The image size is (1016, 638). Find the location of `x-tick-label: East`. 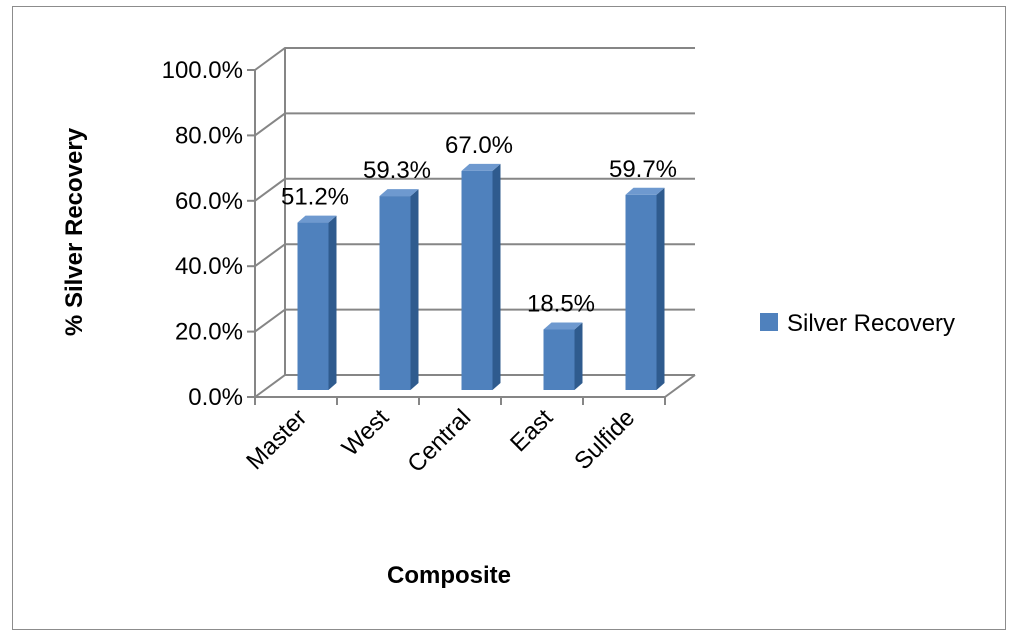

x-tick-label: East is located at coordinates (531, 430).